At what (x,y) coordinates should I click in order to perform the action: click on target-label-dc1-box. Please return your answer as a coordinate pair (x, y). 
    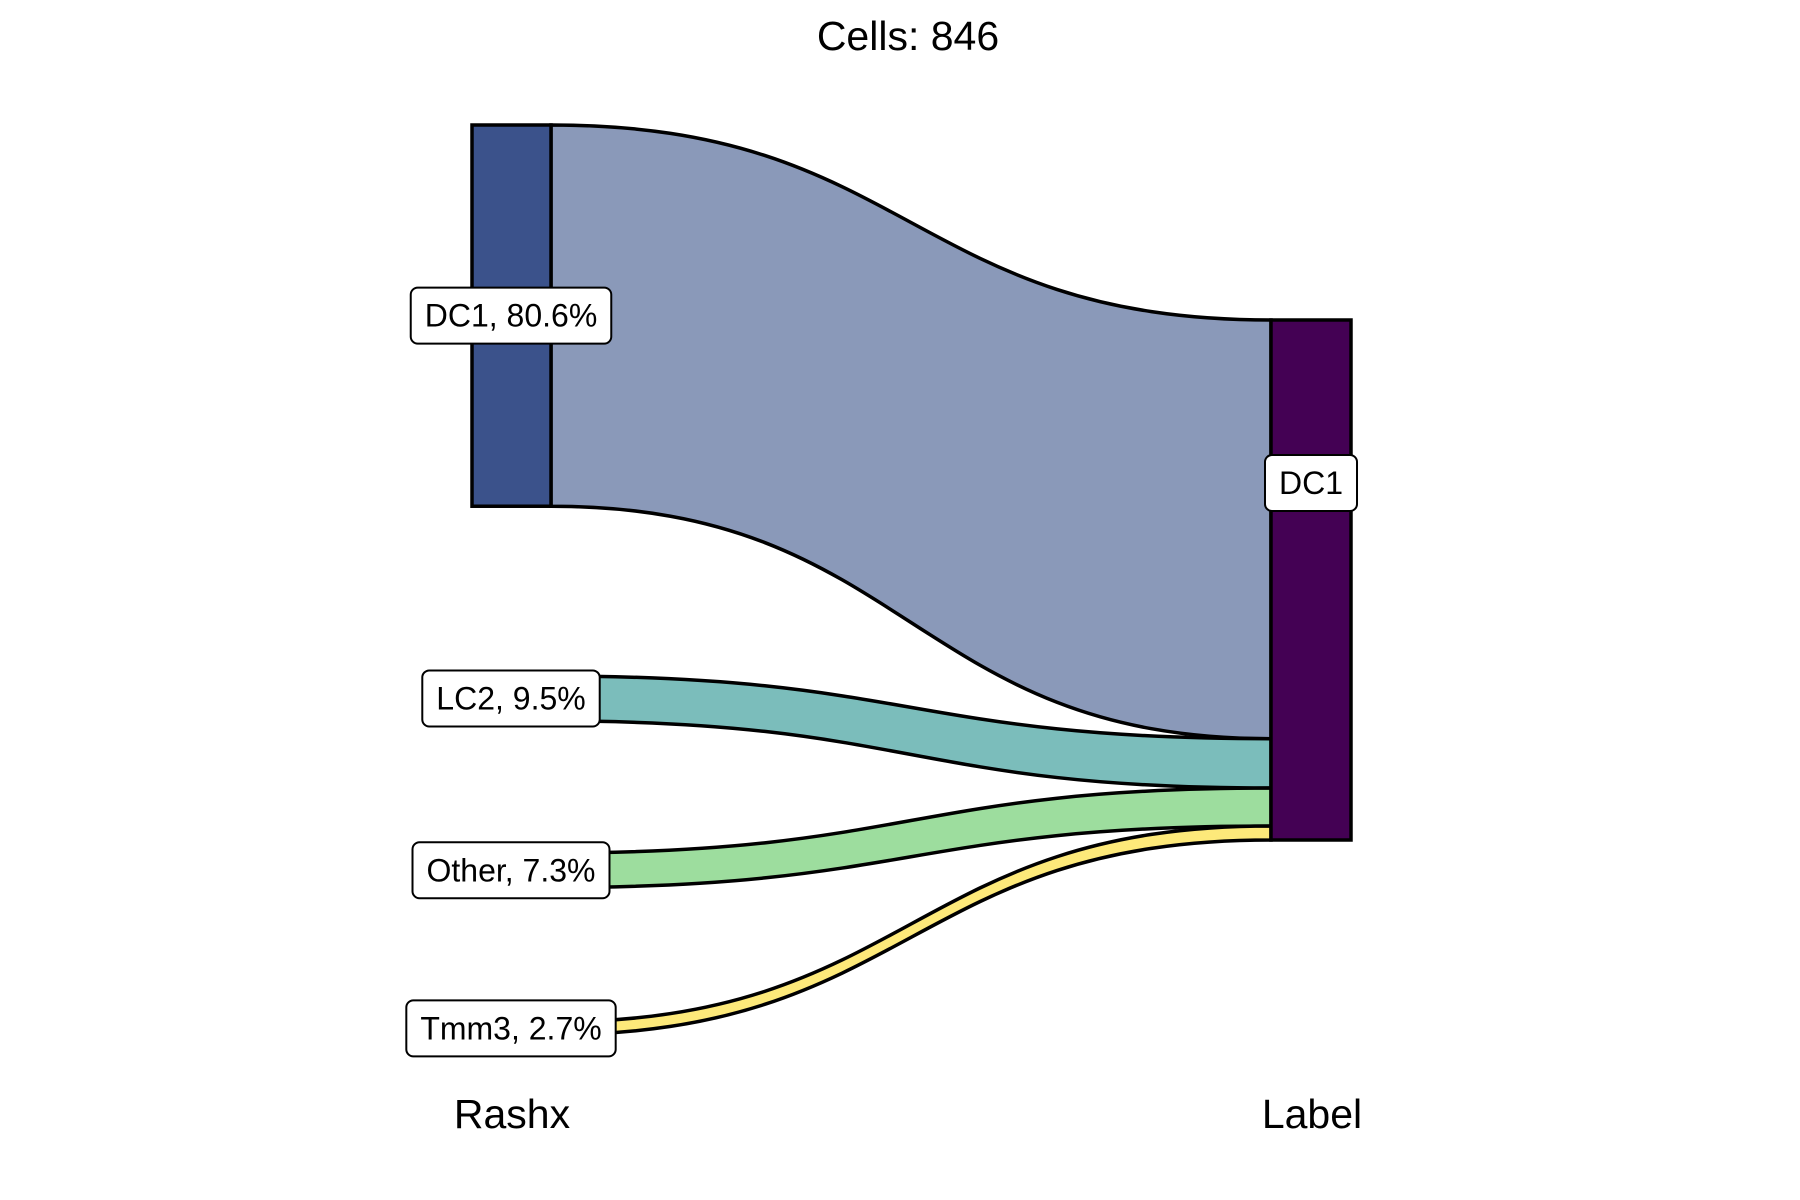
    Looking at the image, I should click on (1311, 483).